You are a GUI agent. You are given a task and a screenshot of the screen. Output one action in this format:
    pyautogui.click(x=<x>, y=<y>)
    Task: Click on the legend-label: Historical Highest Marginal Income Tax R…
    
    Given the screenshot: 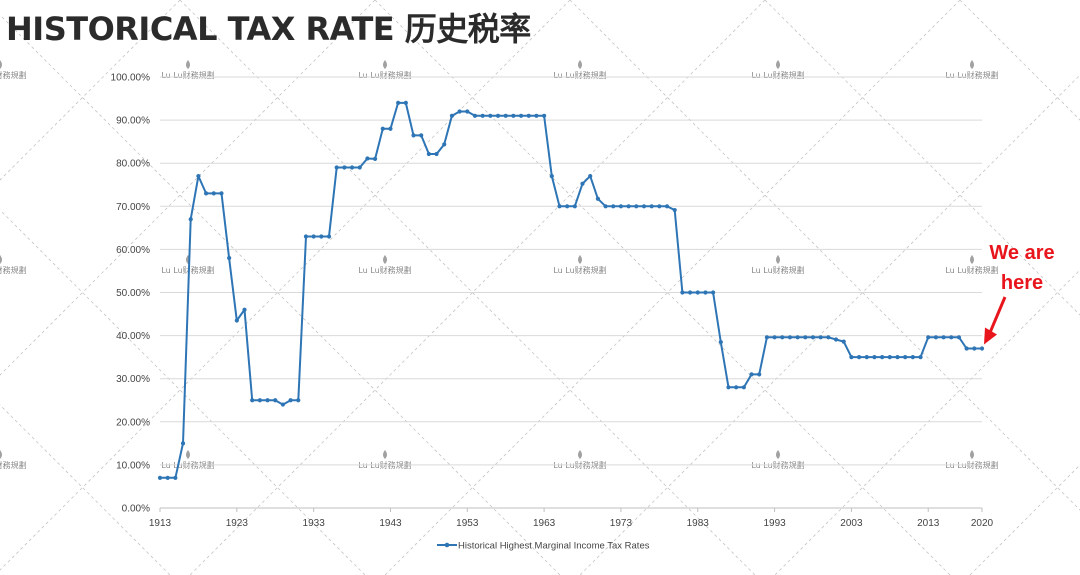 What is the action you would take?
    pyautogui.click(x=554, y=546)
    